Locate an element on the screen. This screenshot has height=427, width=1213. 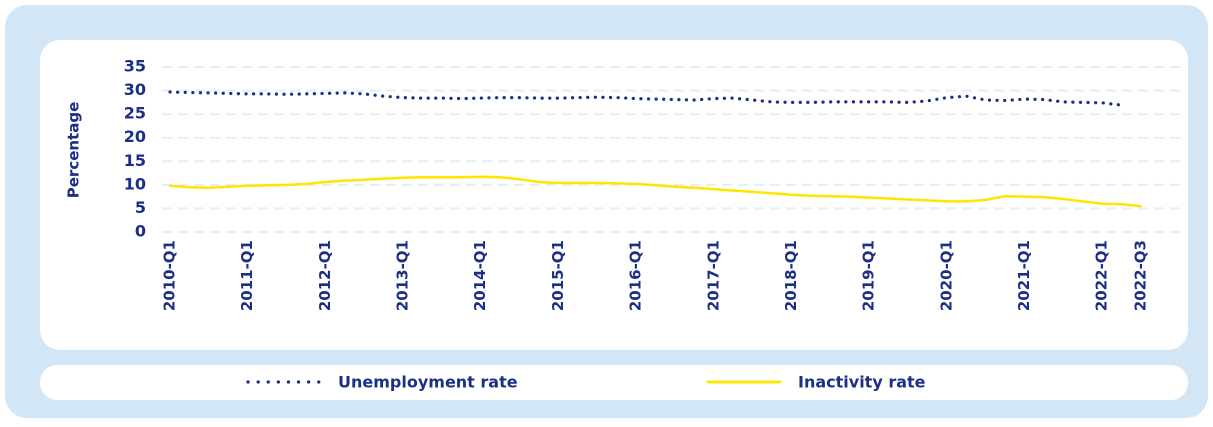
y-tick-label: 0 is located at coordinates (140, 231).